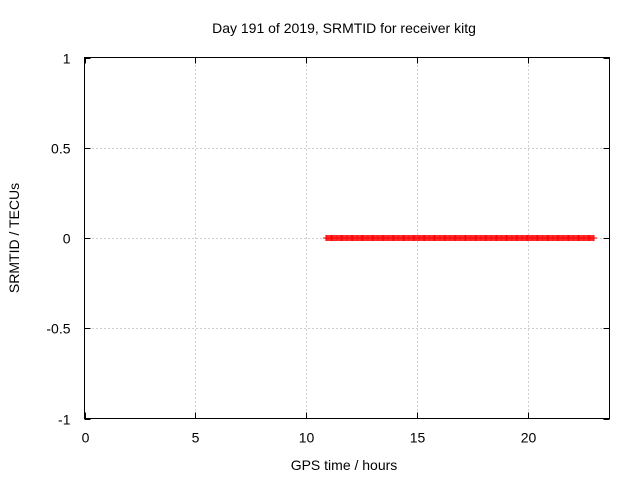  What do you see at coordinates (86, 438) in the screenshot?
I see `x-tick-label: 0` at bounding box center [86, 438].